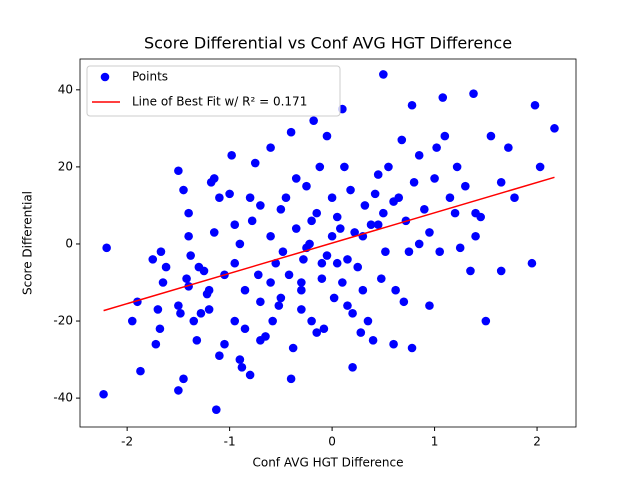 This screenshot has height=484, width=640. What do you see at coordinates (28, 243) in the screenshot?
I see `y-axis-label: Score Differential` at bounding box center [28, 243].